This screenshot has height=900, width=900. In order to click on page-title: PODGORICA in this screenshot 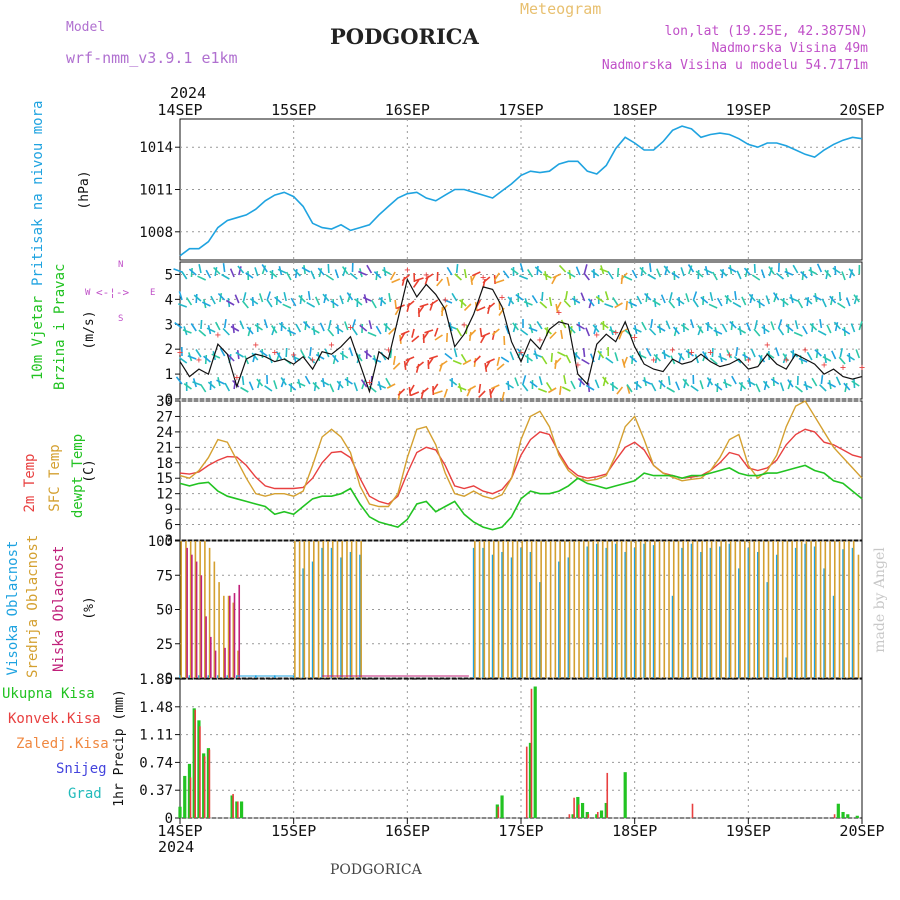, I will do `click(404, 36)`.